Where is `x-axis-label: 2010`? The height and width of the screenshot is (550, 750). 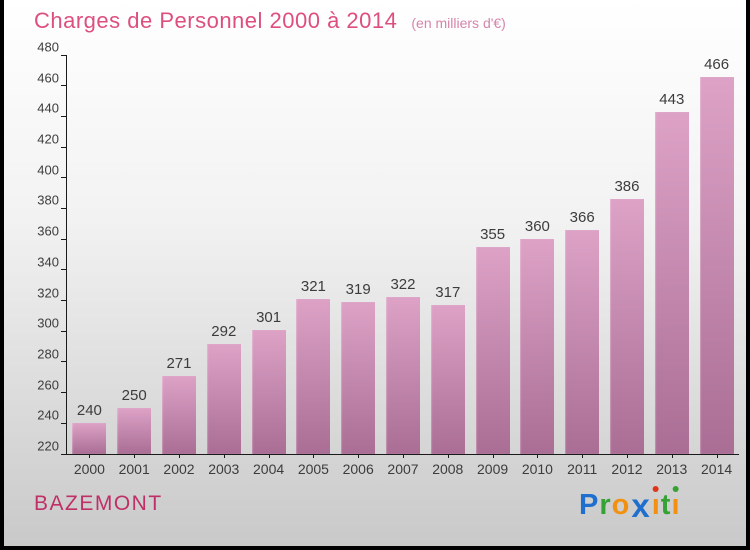
x-axis-label: 2010 is located at coordinates (537, 469).